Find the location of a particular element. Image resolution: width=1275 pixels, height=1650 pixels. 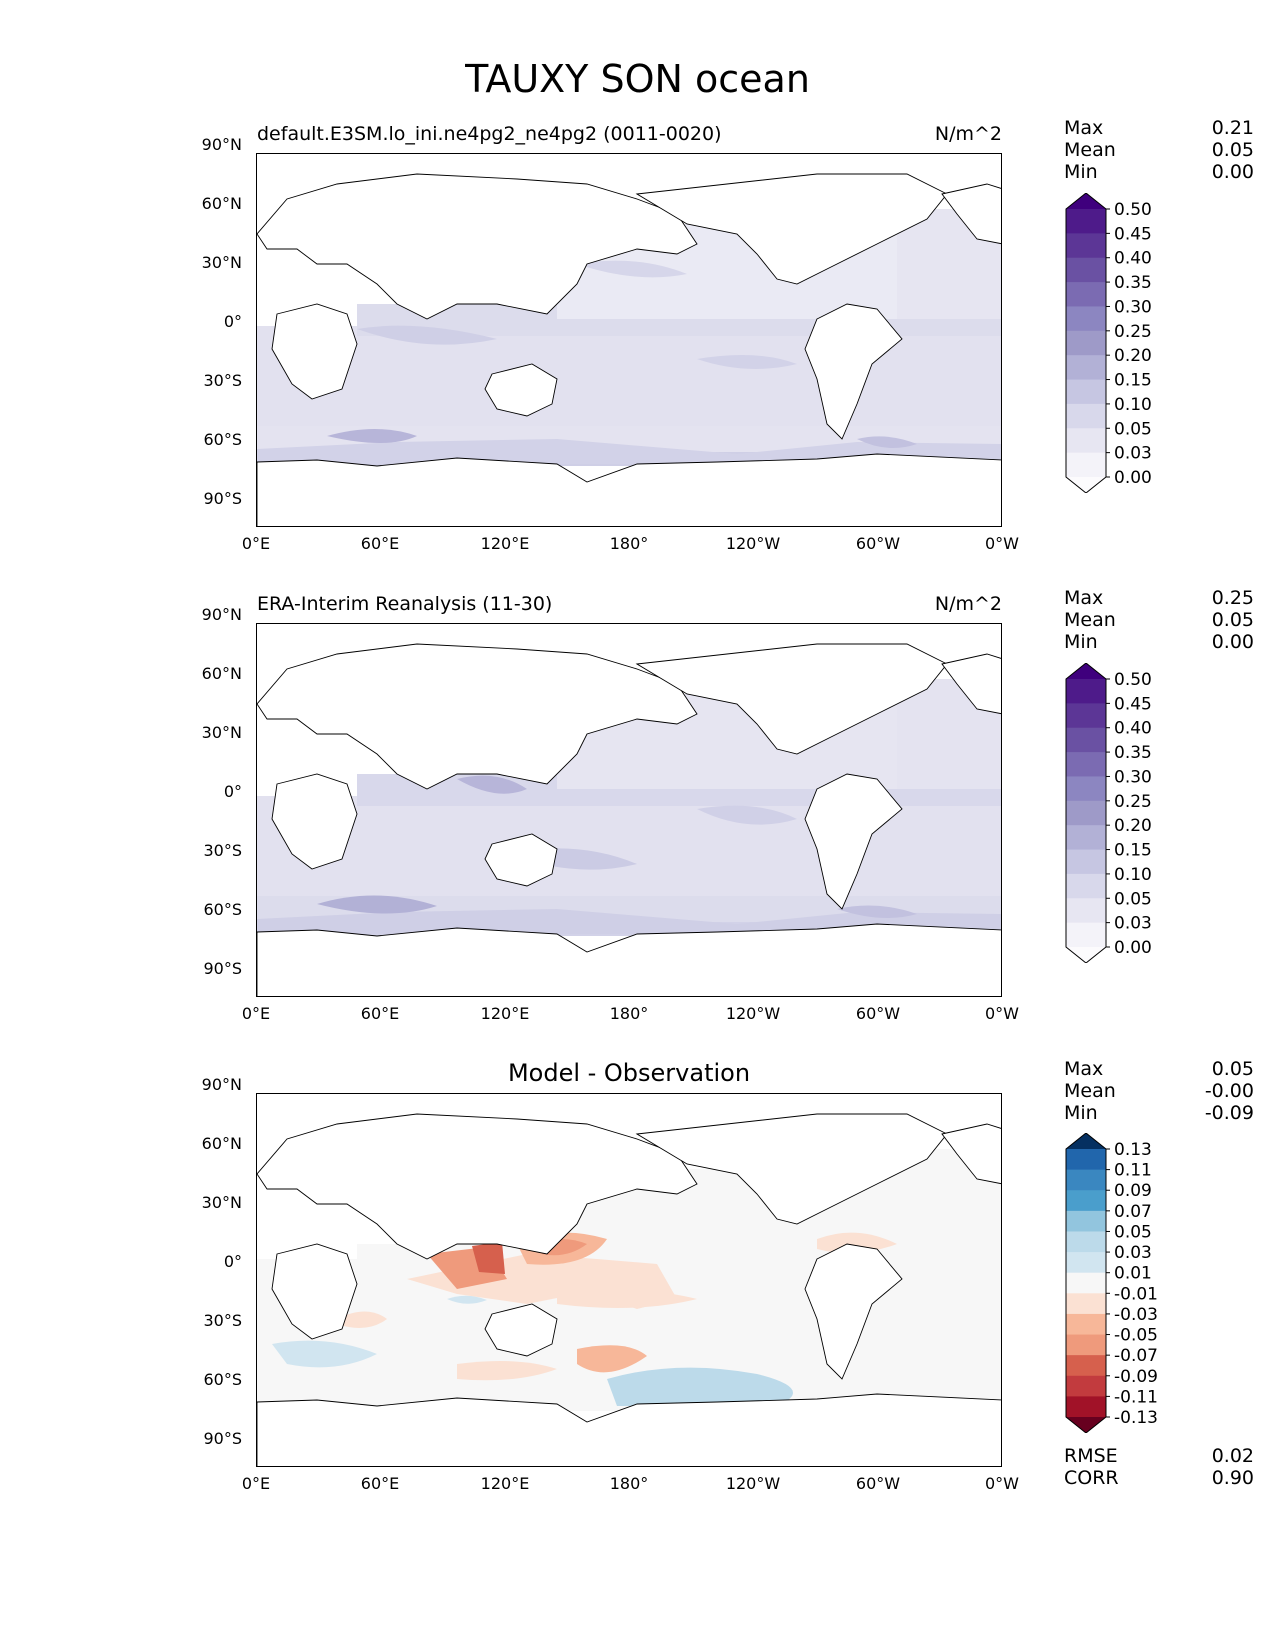

panel1-xtick-60W: 60°W is located at coordinates (878, 543).